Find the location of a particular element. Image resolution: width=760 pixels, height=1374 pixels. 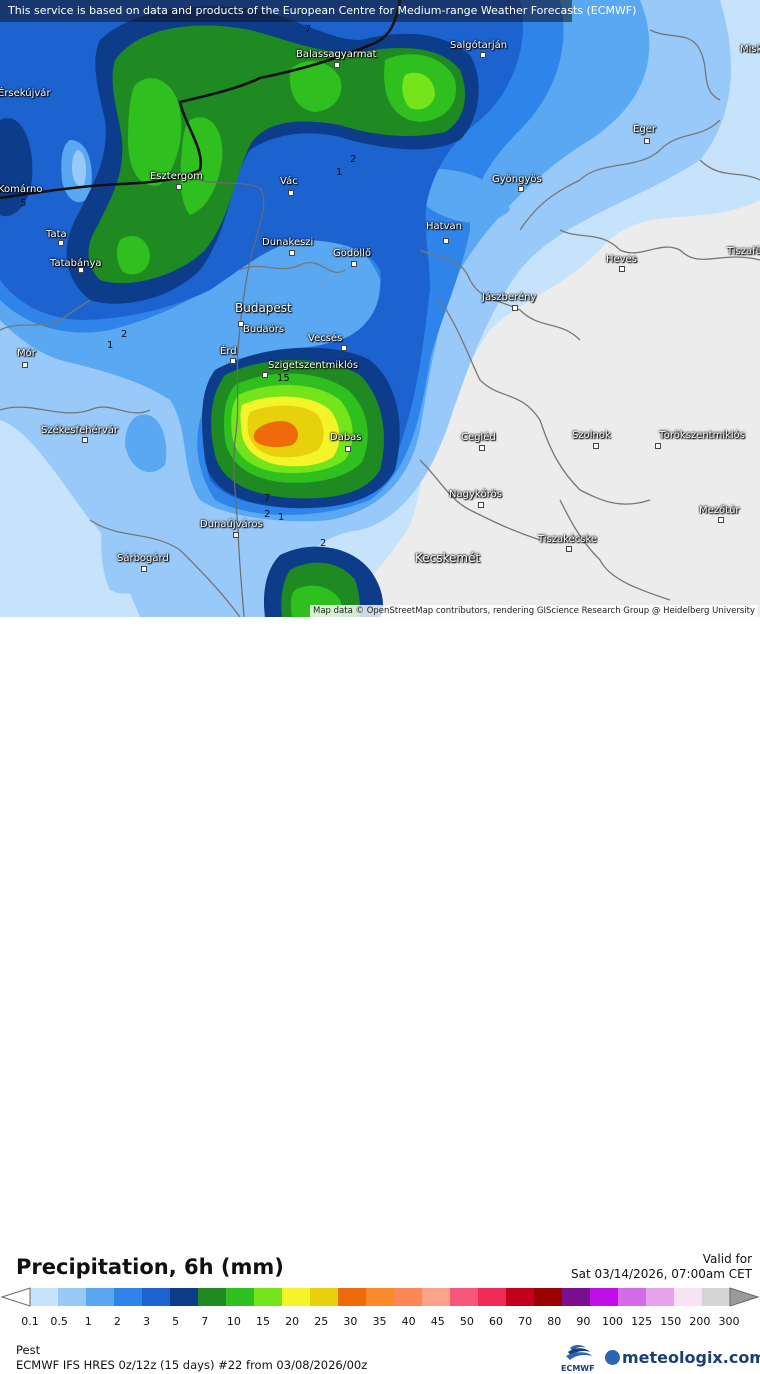

city-label: Dabas is located at coordinates (346, 437).